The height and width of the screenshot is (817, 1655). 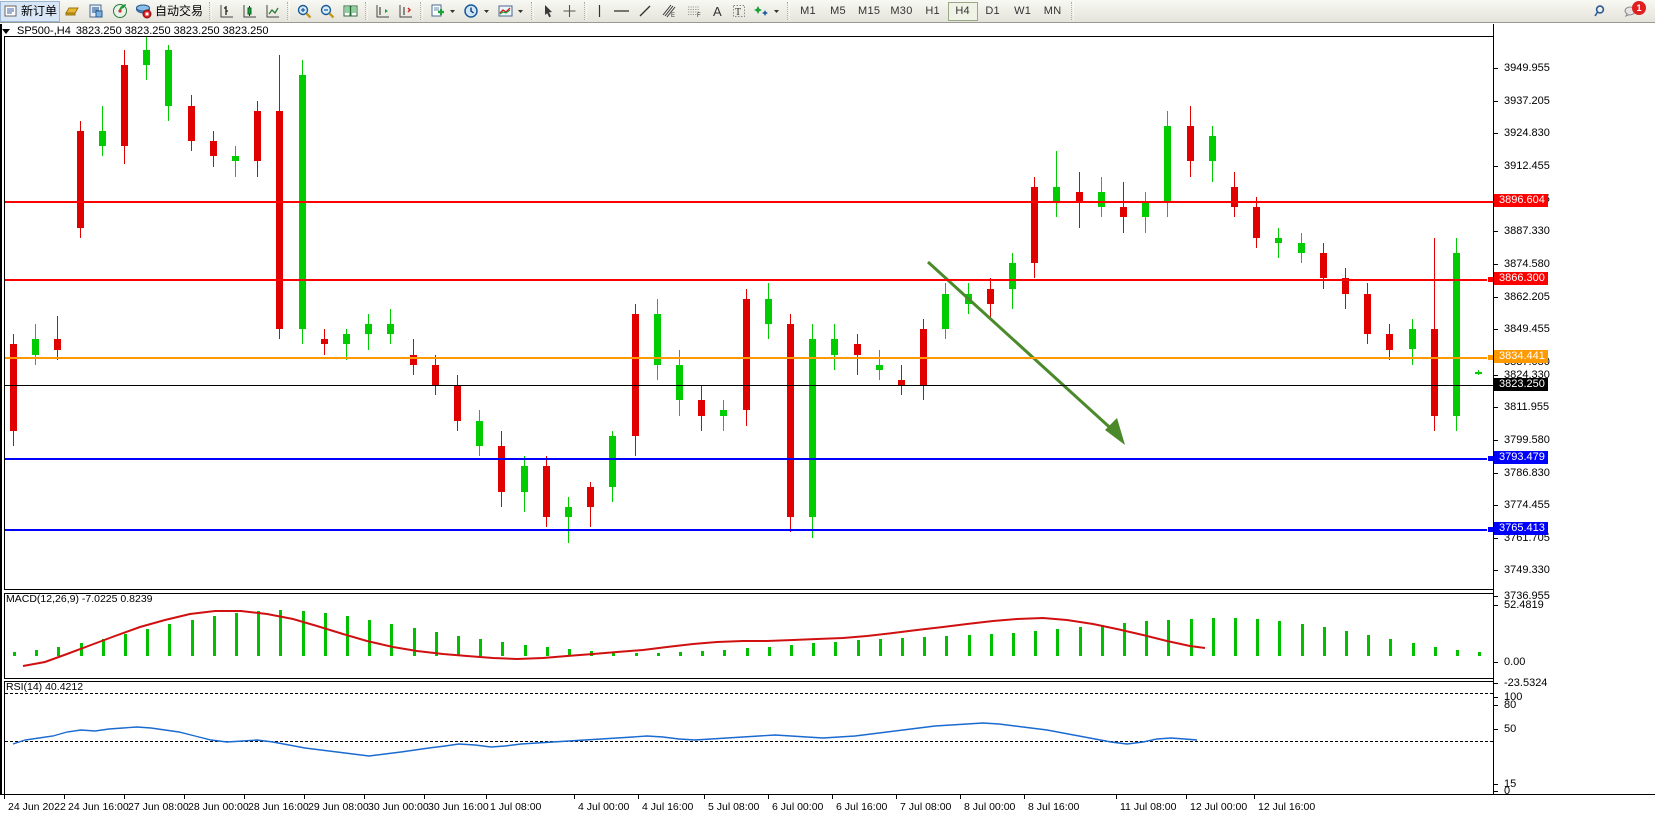 I want to click on level-handle-pivot-level, so click(x=1490, y=357).